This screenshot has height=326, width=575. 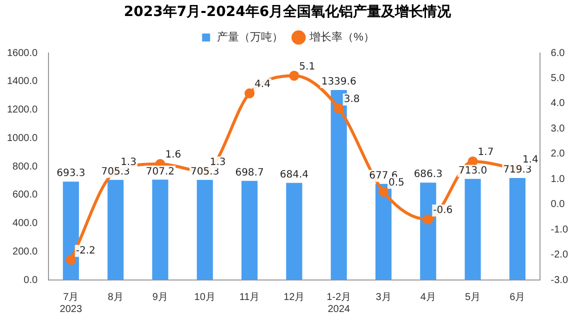 I want to click on data-label: 1.7, so click(x=486, y=152).